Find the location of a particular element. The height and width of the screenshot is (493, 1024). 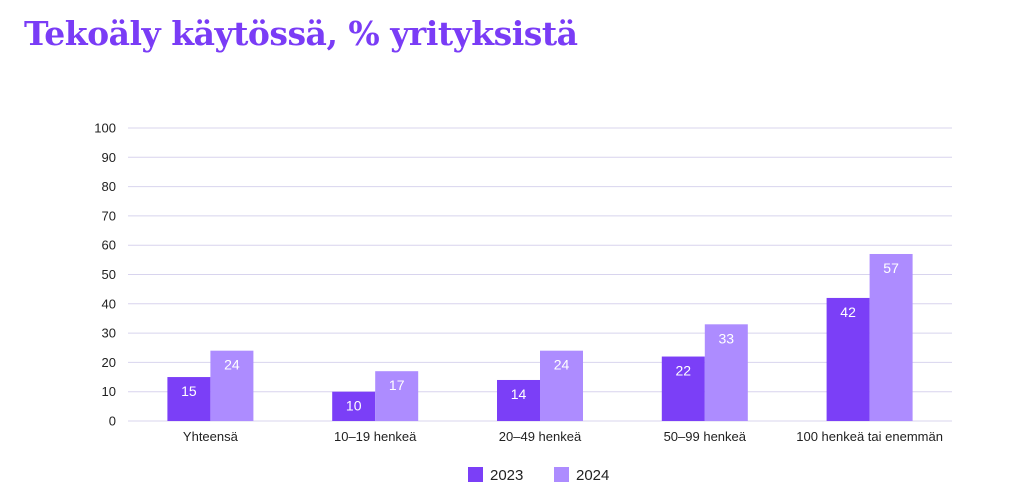

legend-swatch-2023 is located at coordinates (475, 474).